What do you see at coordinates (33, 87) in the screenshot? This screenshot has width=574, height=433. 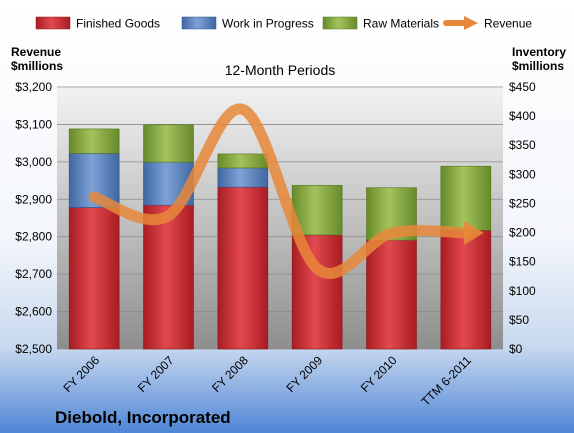 I see `left-tick-label: $3,200` at bounding box center [33, 87].